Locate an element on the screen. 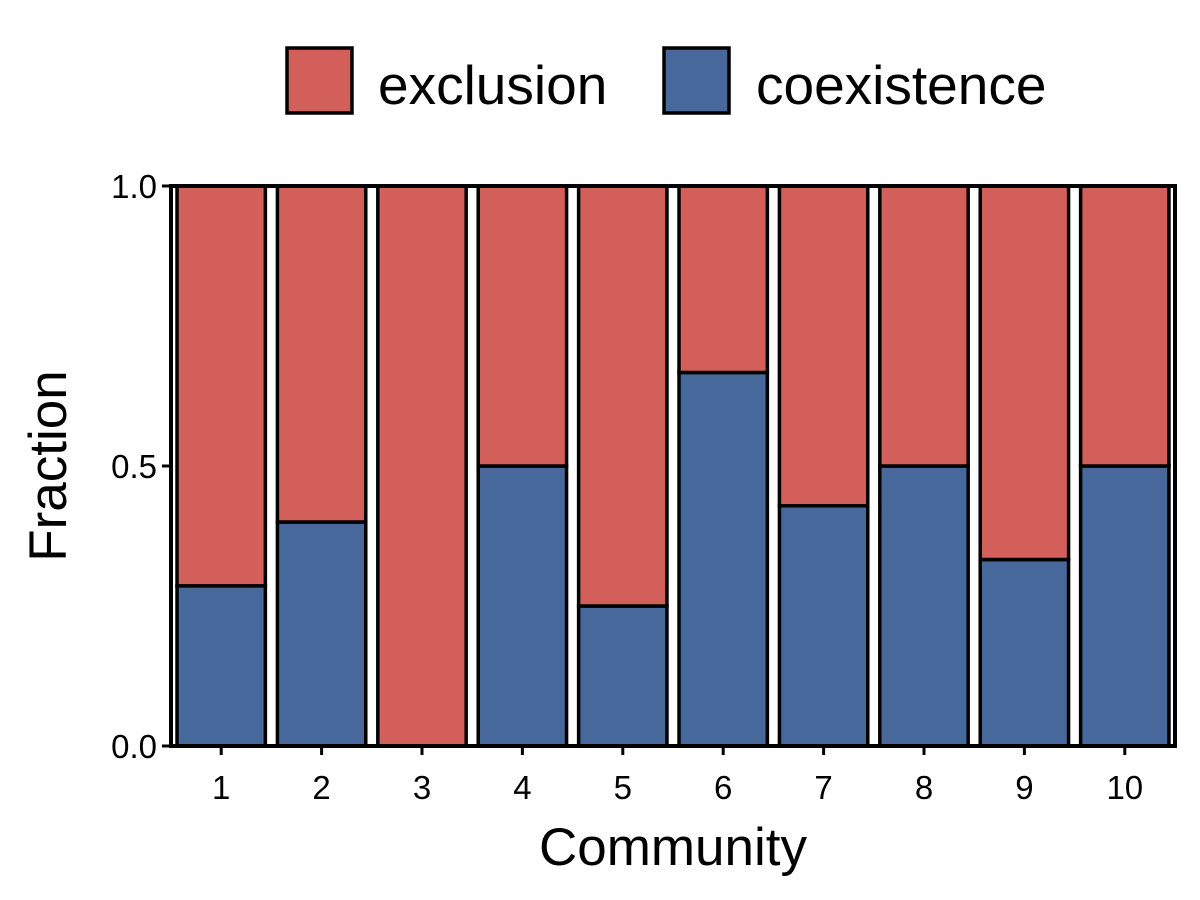 The width and height of the screenshot is (1200, 900). legend: exclusion coexistence is located at coordinates (665, 81).